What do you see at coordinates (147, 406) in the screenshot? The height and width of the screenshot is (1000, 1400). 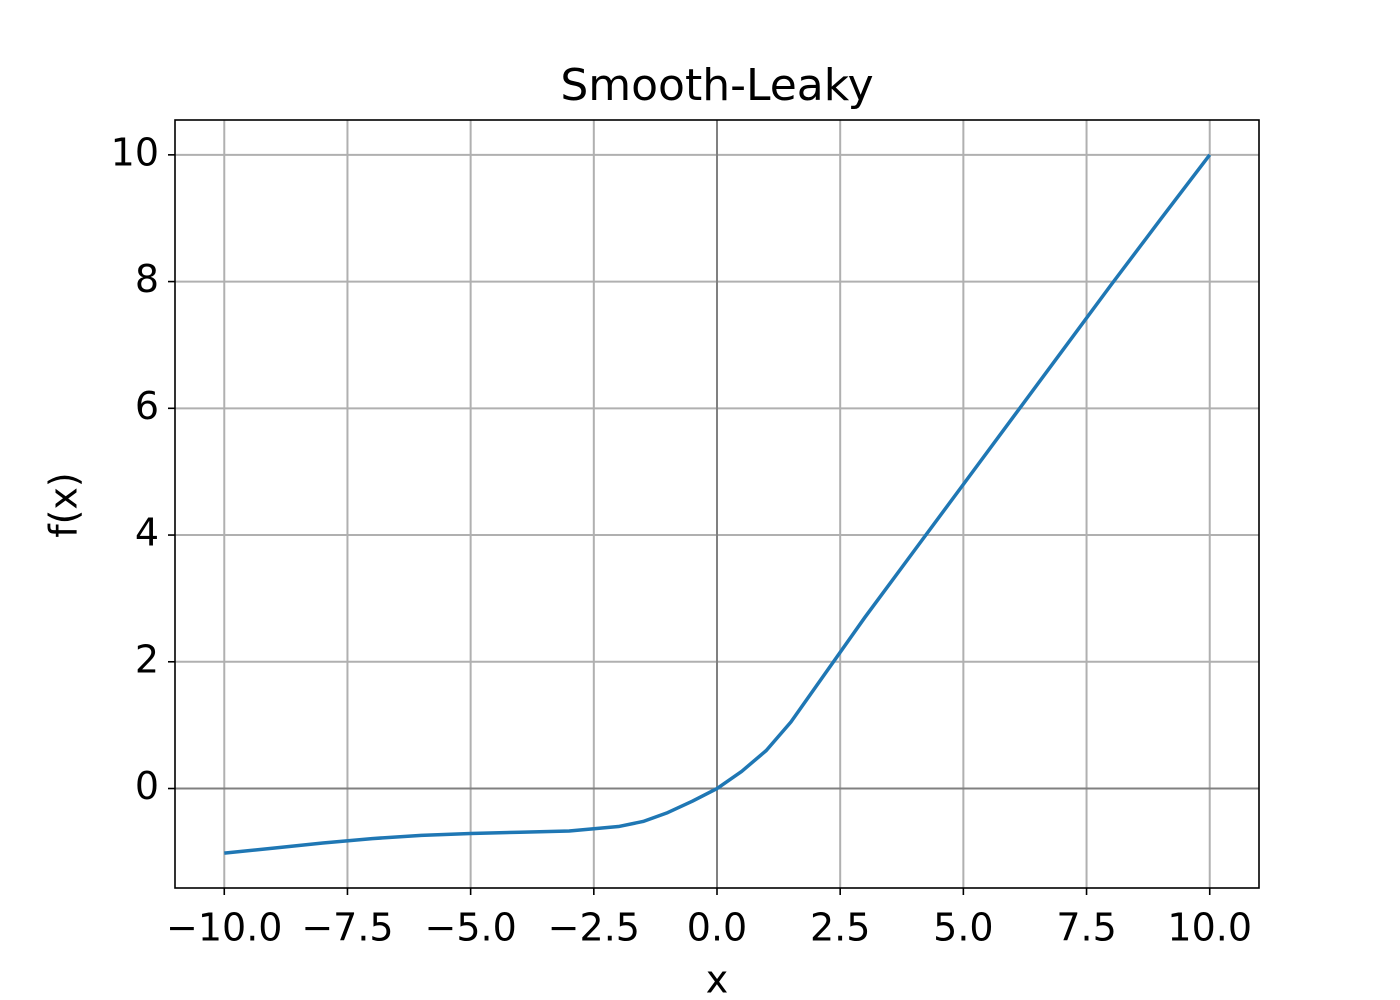 I see `y-tick-label: 6` at bounding box center [147, 406].